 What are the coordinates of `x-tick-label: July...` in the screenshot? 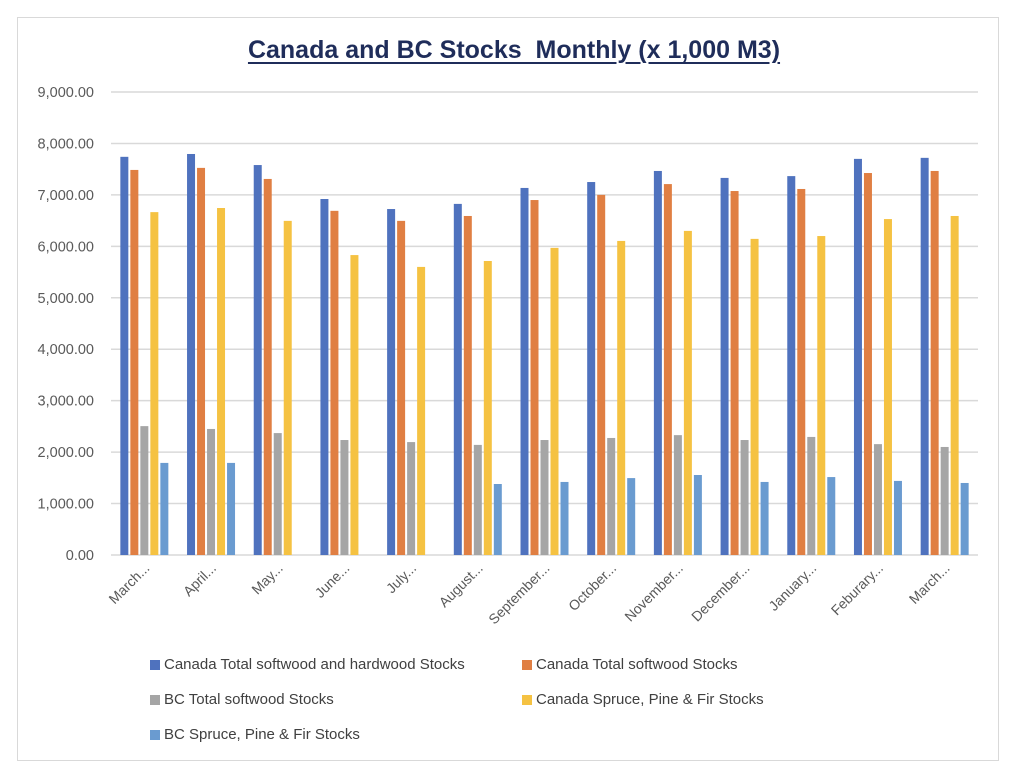 It's located at (401, 578).